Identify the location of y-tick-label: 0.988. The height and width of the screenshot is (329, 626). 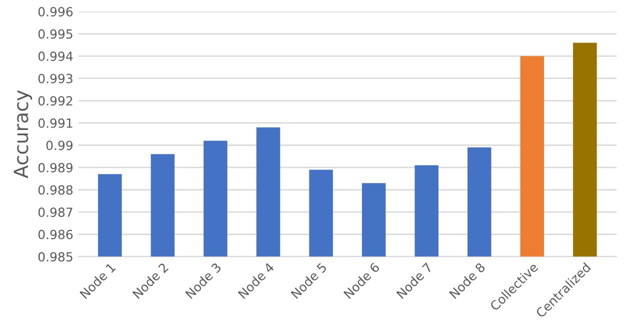
(55, 190).